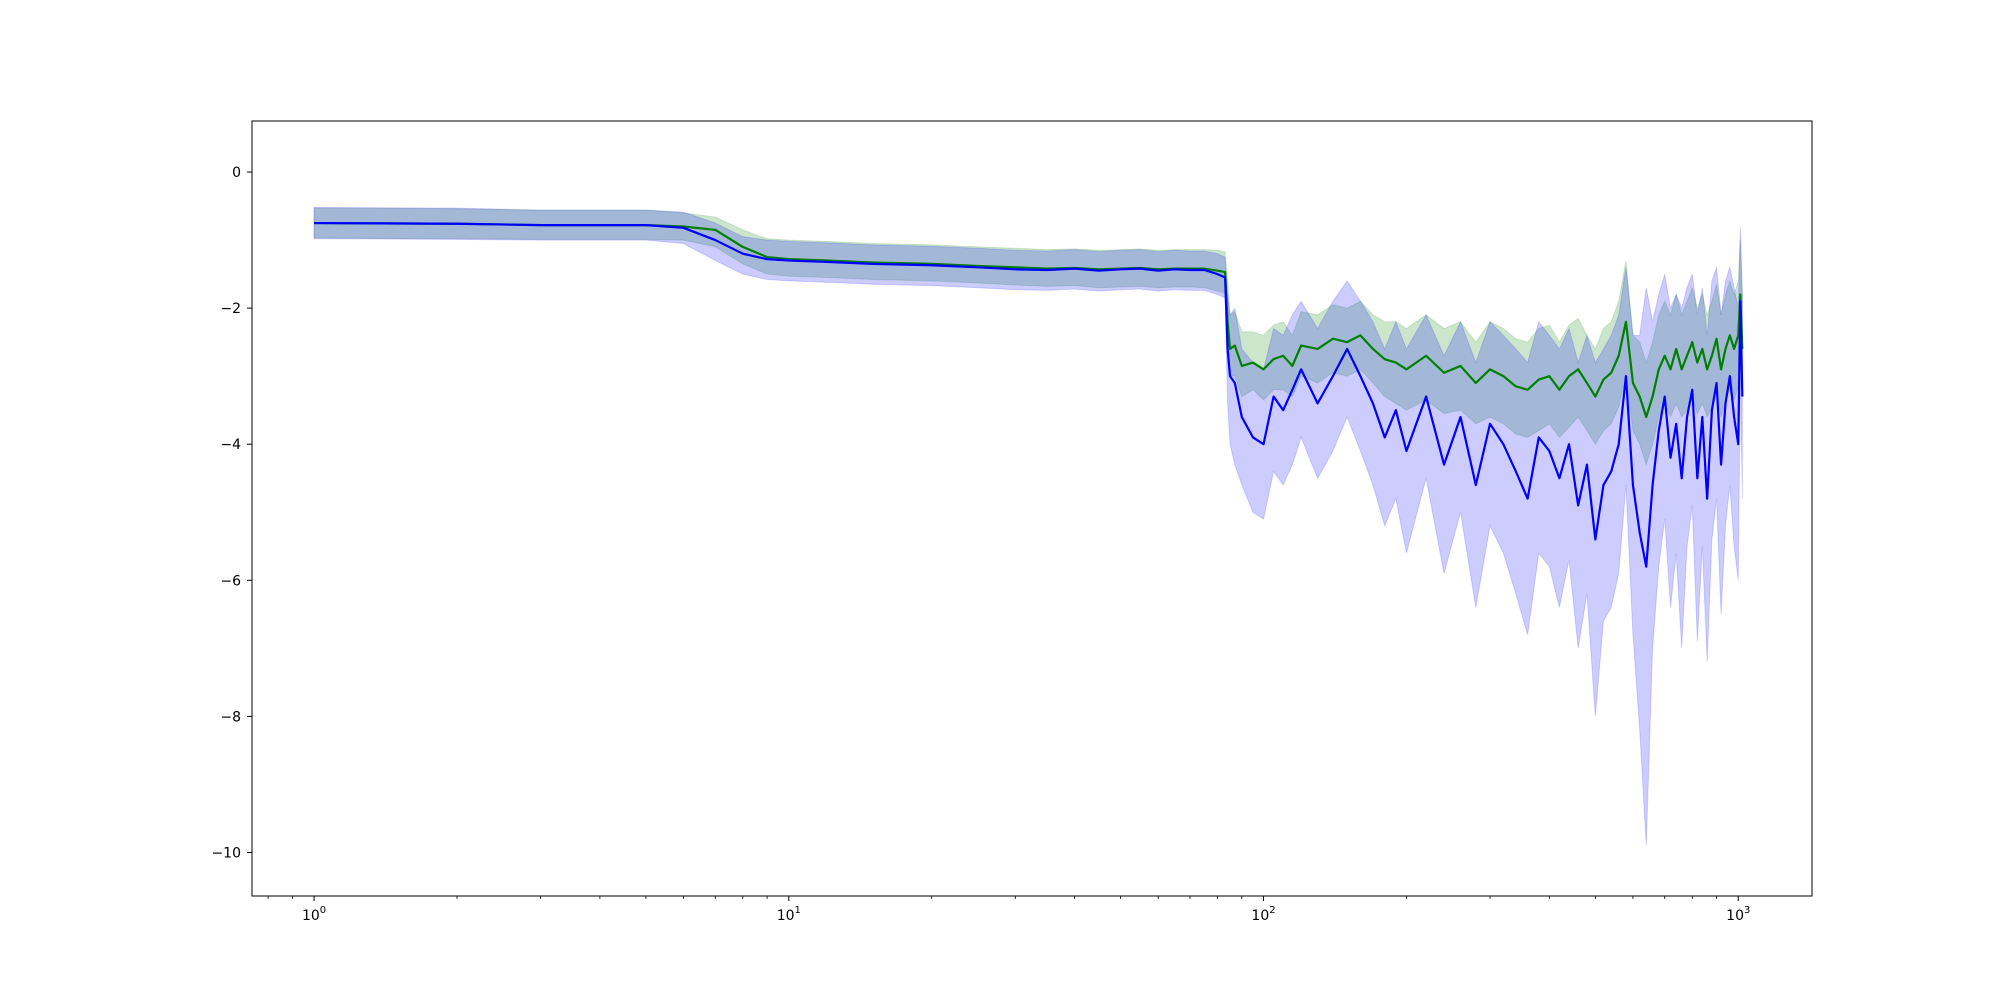 This screenshot has height=1000, width=2000. Describe the element at coordinates (230, 445) in the screenshot. I see `y-tick-label: −4` at that location.